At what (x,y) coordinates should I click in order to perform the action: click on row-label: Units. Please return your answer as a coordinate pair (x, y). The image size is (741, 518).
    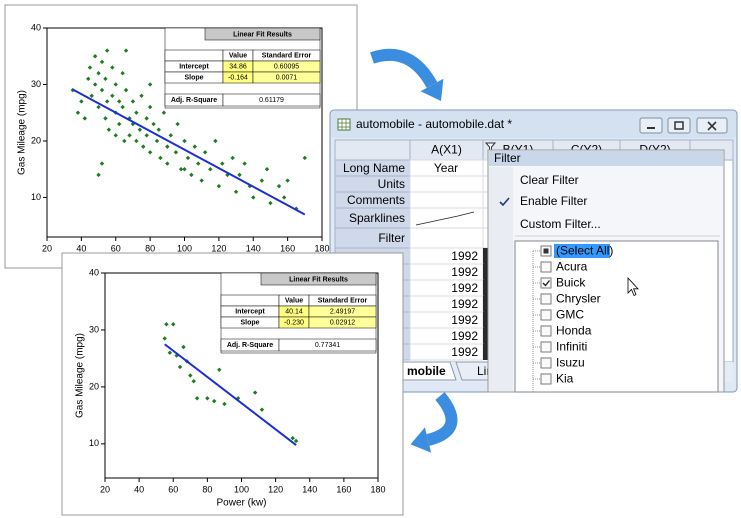
    Looking at the image, I should click on (391, 184).